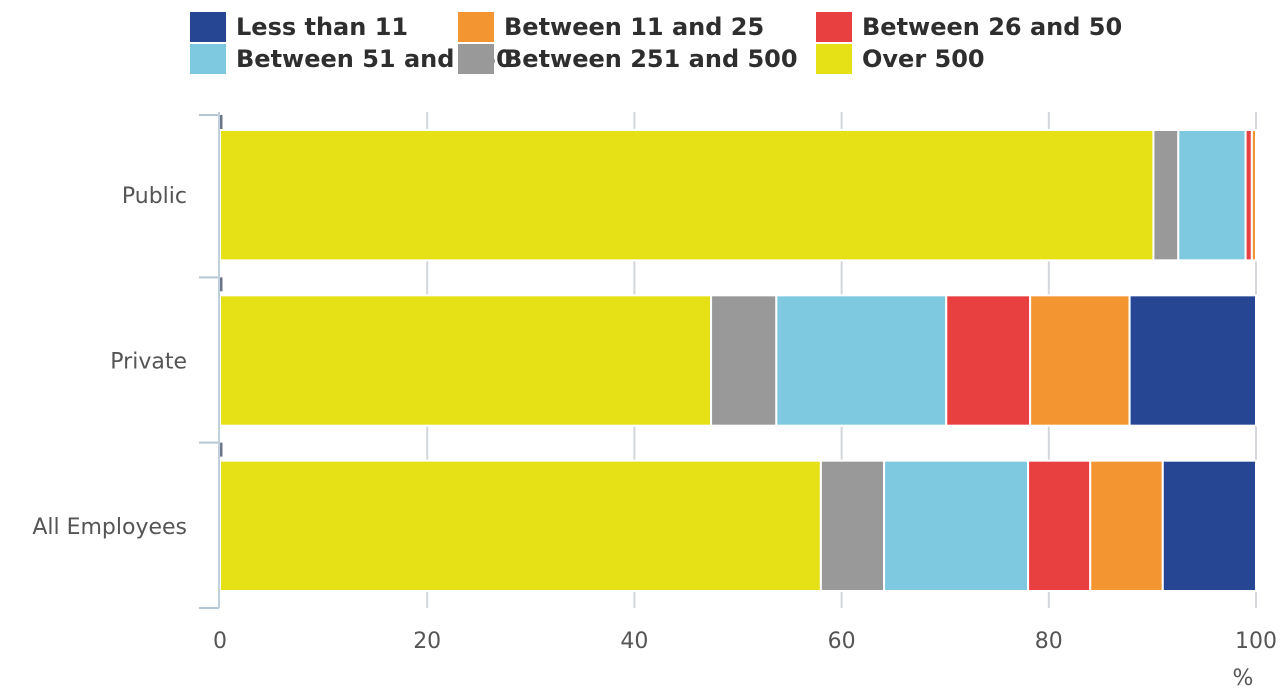  I want to click on x-tick-label-20: 20, so click(427, 641).